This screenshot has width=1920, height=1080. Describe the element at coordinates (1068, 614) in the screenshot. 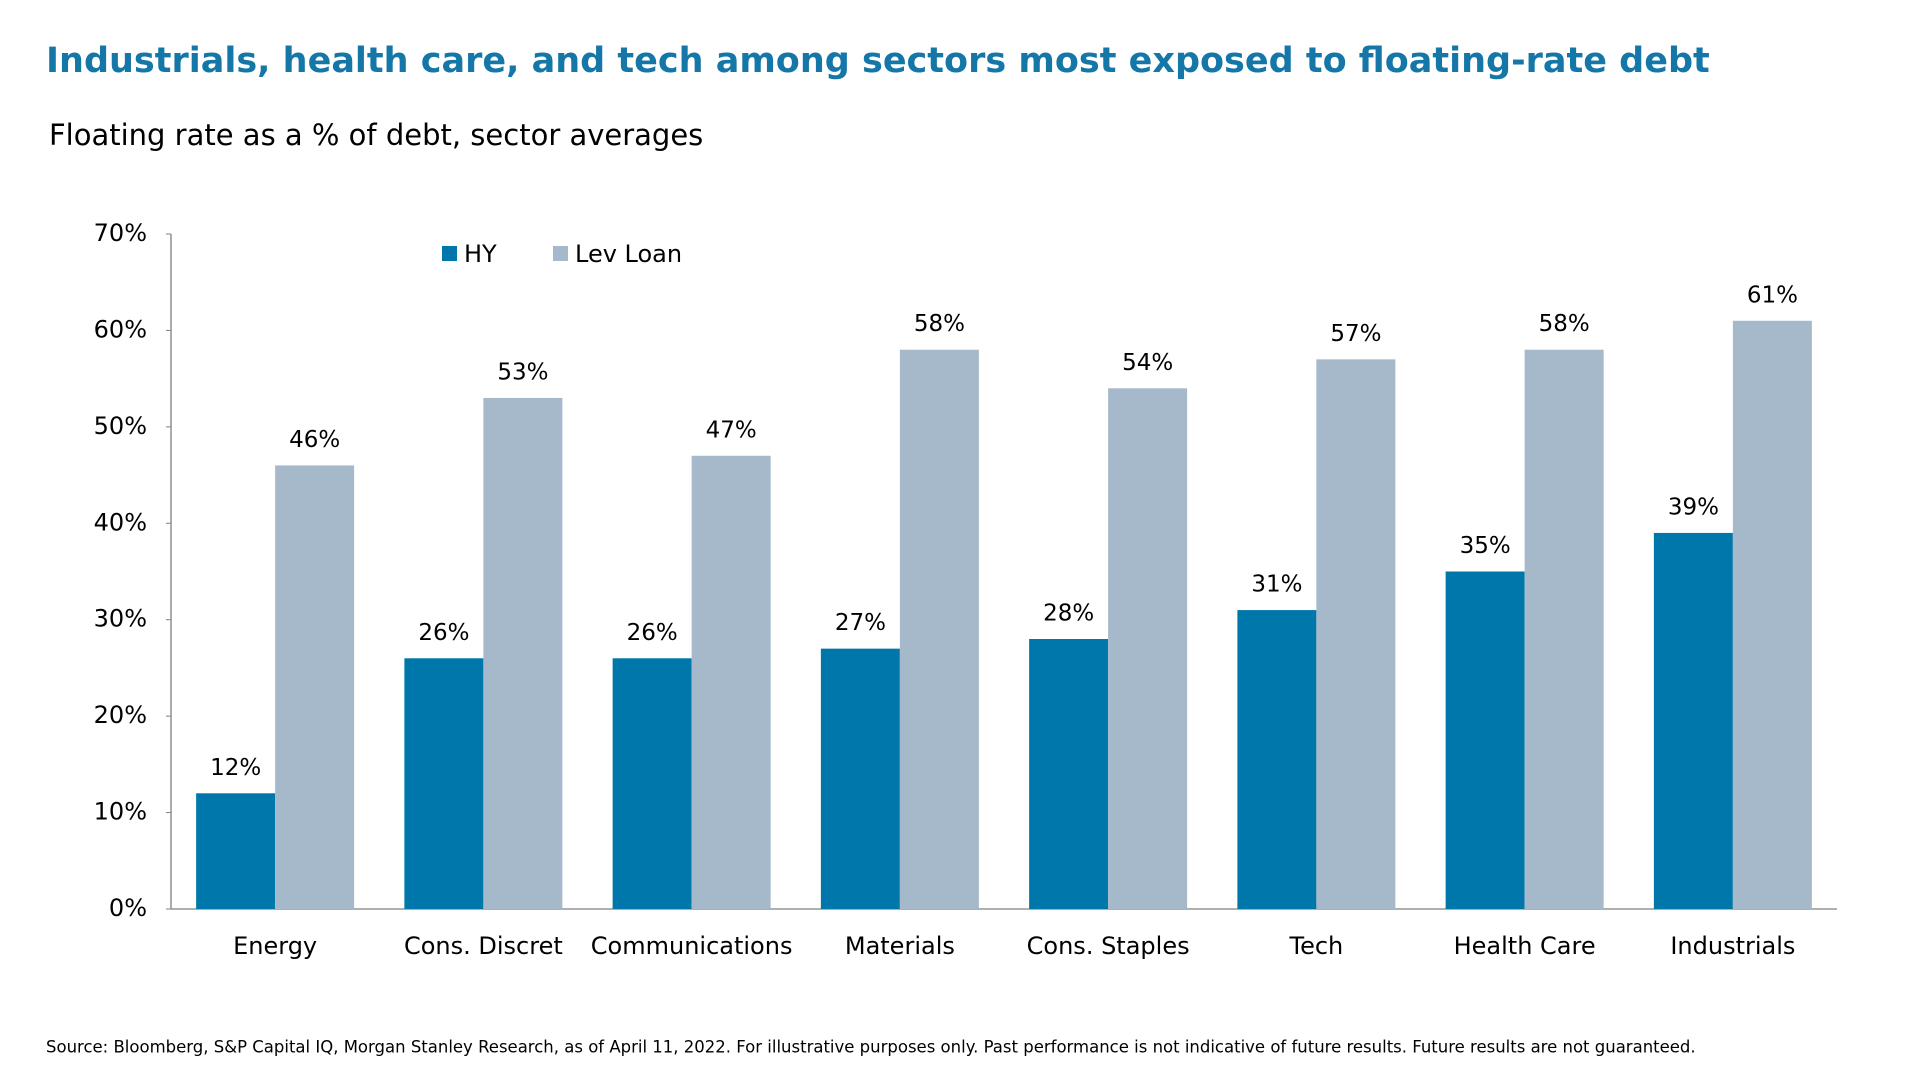

I see `data-label: 28%` at that location.